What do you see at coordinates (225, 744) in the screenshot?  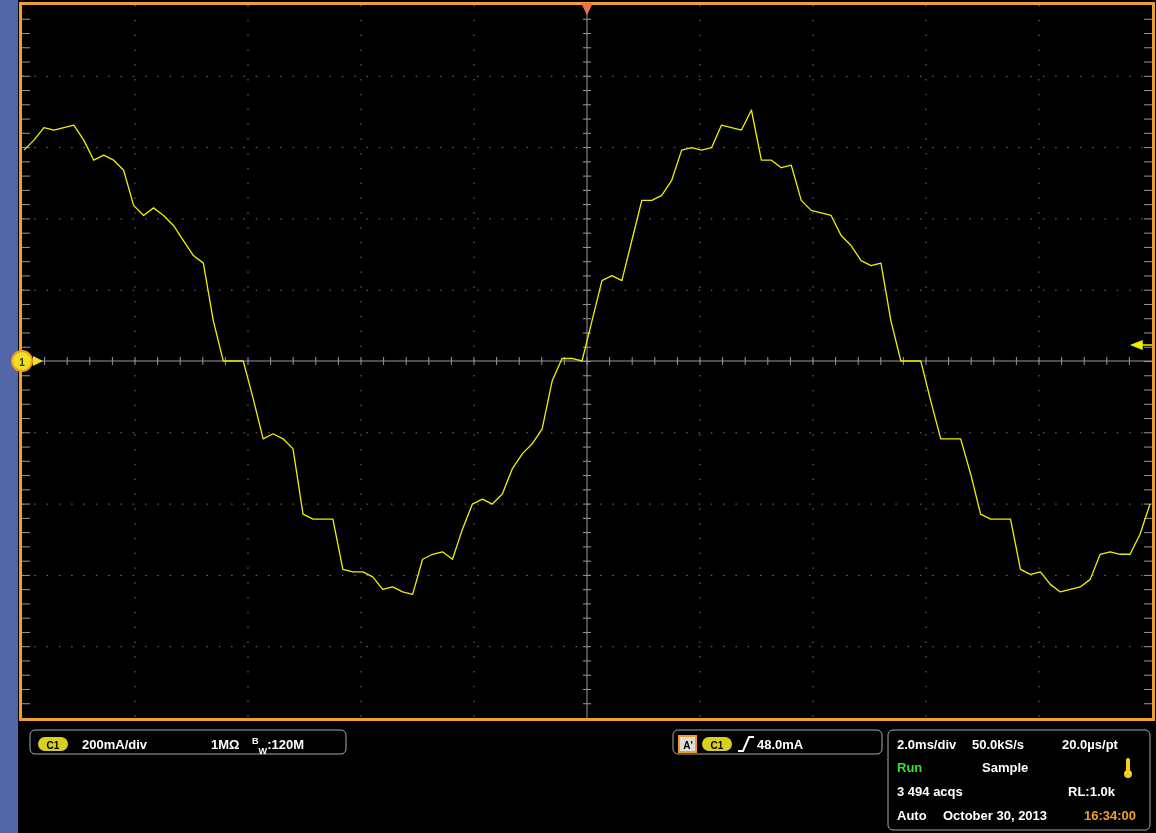 I see `text: 1MΩ` at bounding box center [225, 744].